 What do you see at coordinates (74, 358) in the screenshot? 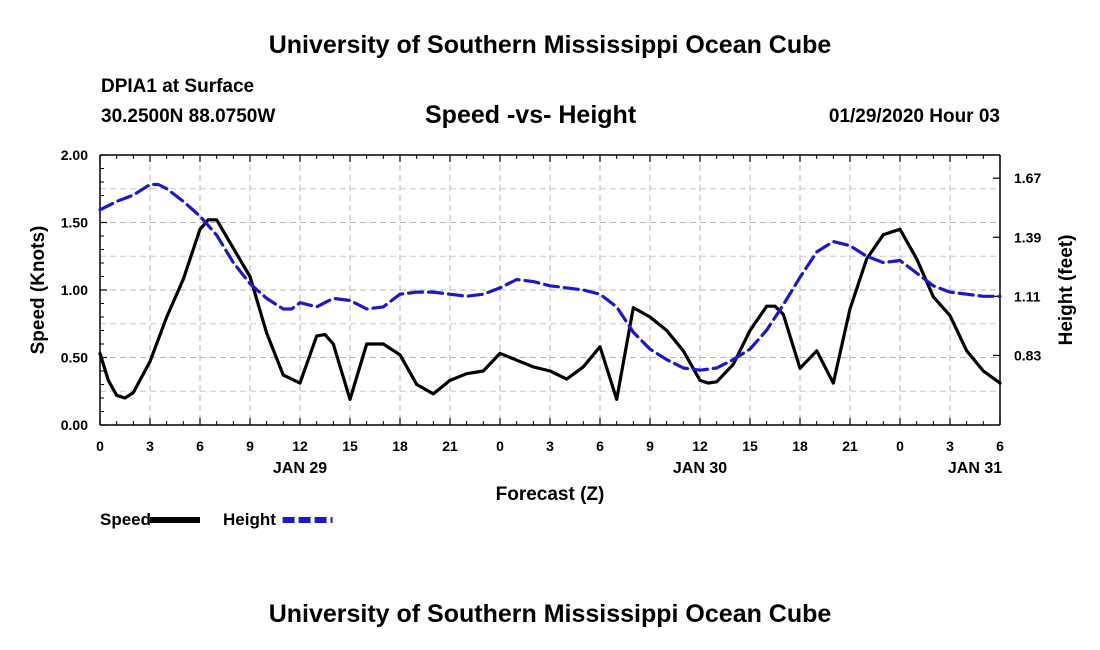
I see `y-left-tick-label: 0.50` at bounding box center [74, 358].